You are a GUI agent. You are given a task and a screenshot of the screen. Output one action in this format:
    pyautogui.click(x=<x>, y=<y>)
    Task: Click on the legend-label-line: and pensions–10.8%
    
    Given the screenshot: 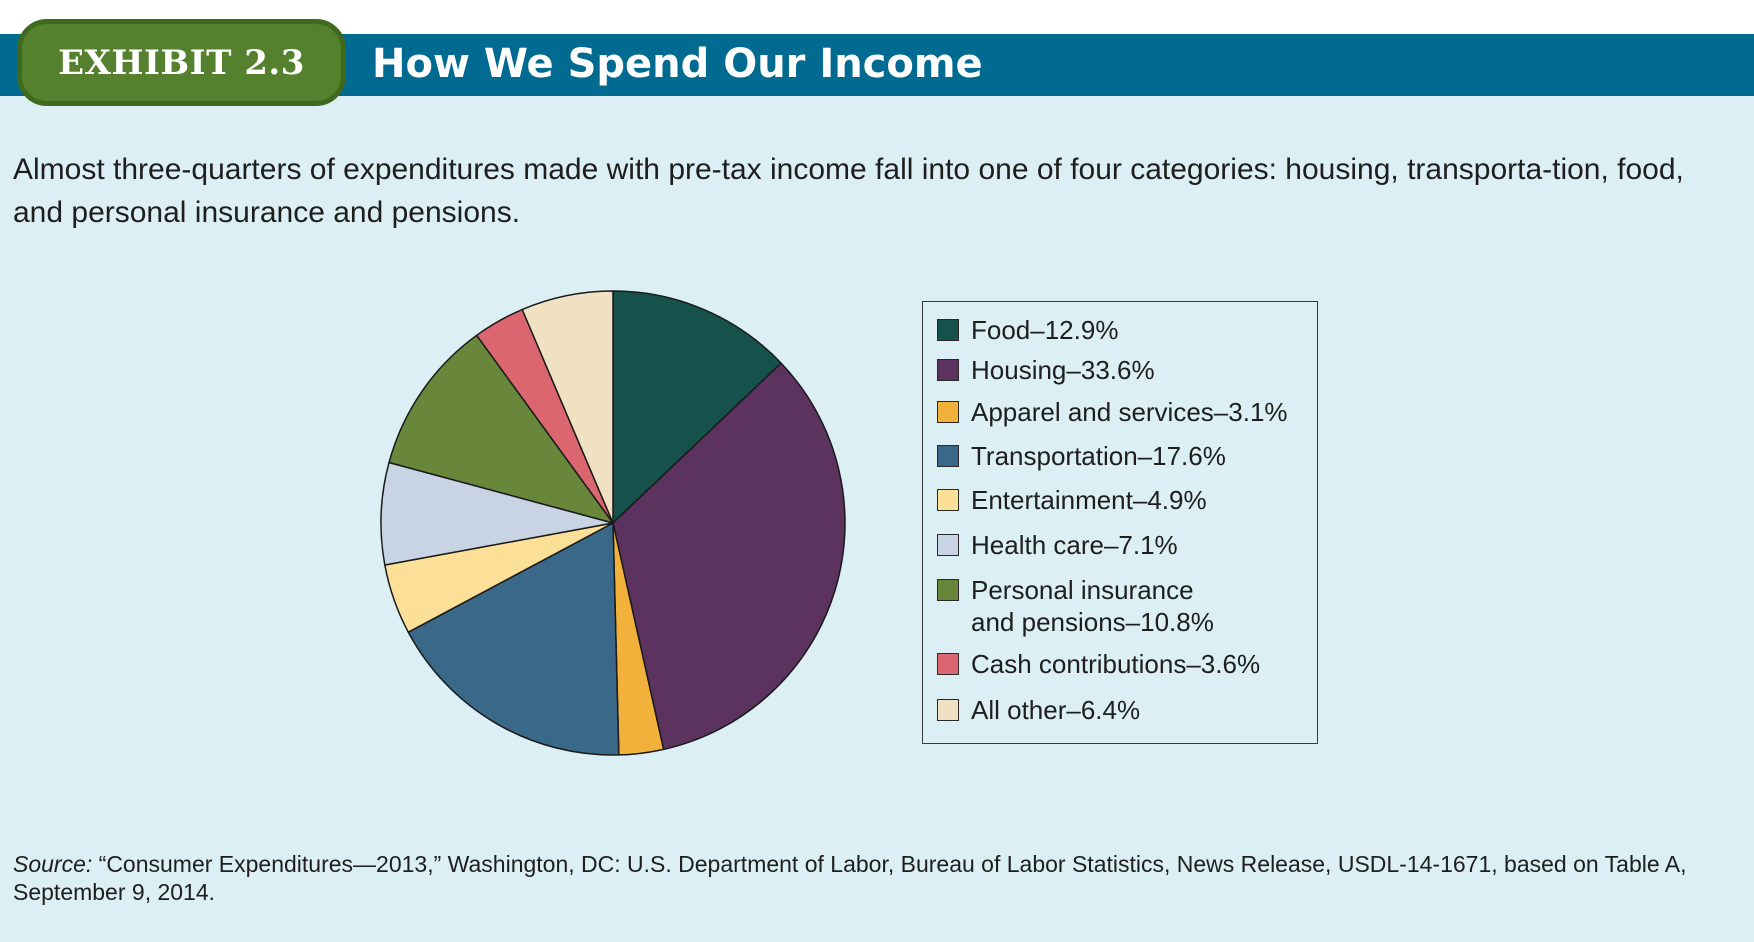 What is the action you would take?
    pyautogui.click(x=1092, y=622)
    